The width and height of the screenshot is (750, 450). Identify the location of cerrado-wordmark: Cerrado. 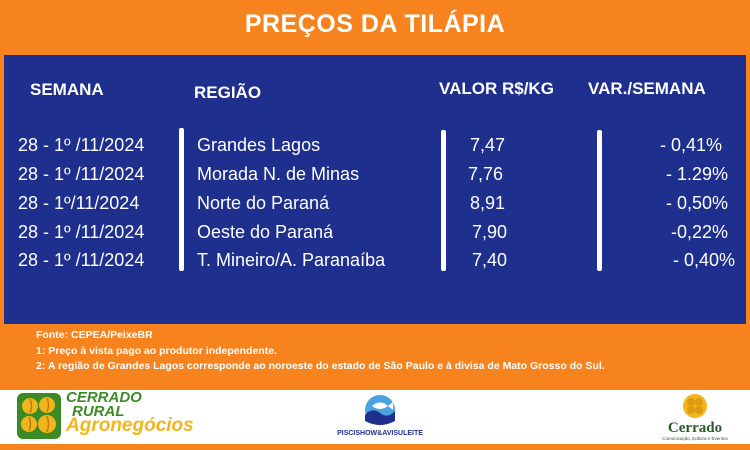
(695, 428).